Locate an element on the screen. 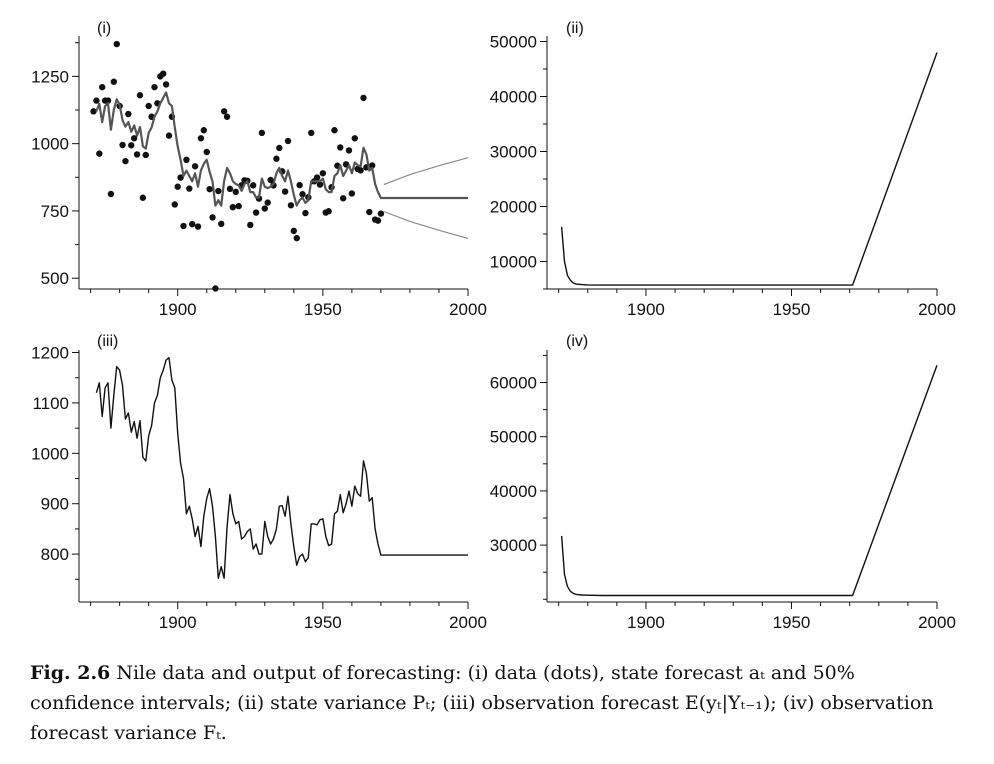 The height and width of the screenshot is (764, 994). panel-tag: (ii) is located at coordinates (575, 28).